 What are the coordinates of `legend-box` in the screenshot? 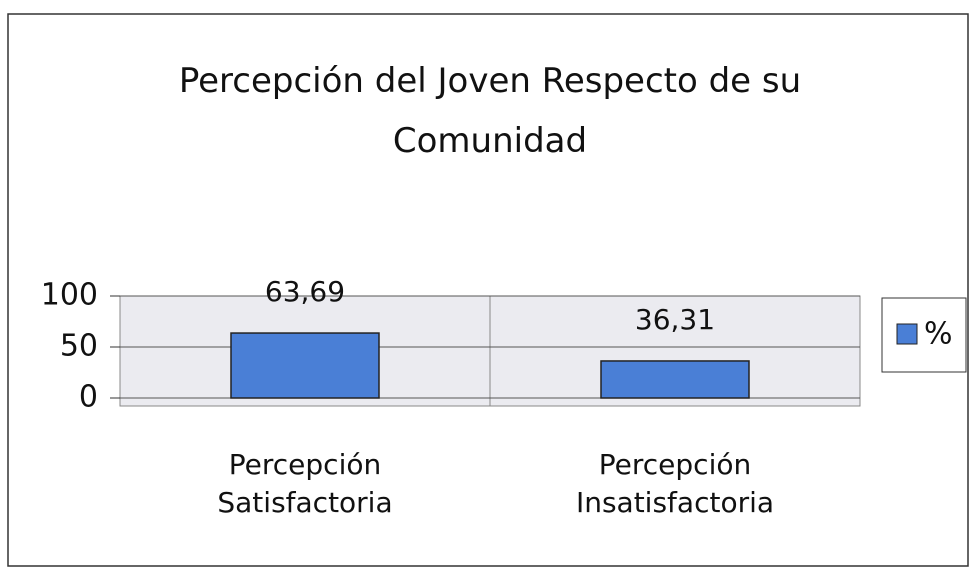 It's located at (924, 335).